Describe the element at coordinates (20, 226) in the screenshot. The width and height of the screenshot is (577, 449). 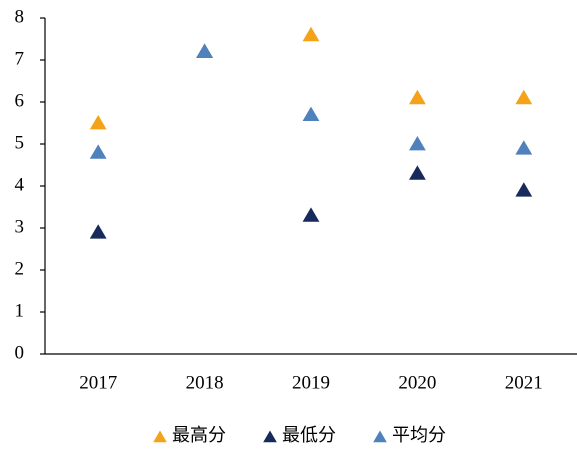
I see `y-tick-label: 3` at that location.